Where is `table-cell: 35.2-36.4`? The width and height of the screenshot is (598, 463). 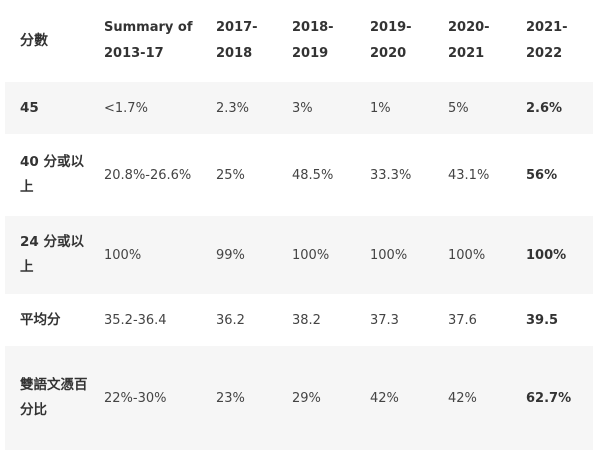
table-cell: 35.2-36.4 is located at coordinates (135, 320).